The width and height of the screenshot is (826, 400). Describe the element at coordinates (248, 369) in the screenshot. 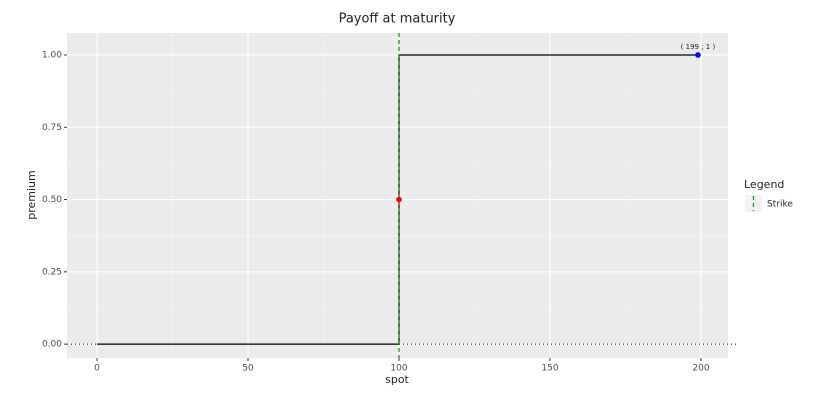

I see `x-tick-label: 50` at that location.